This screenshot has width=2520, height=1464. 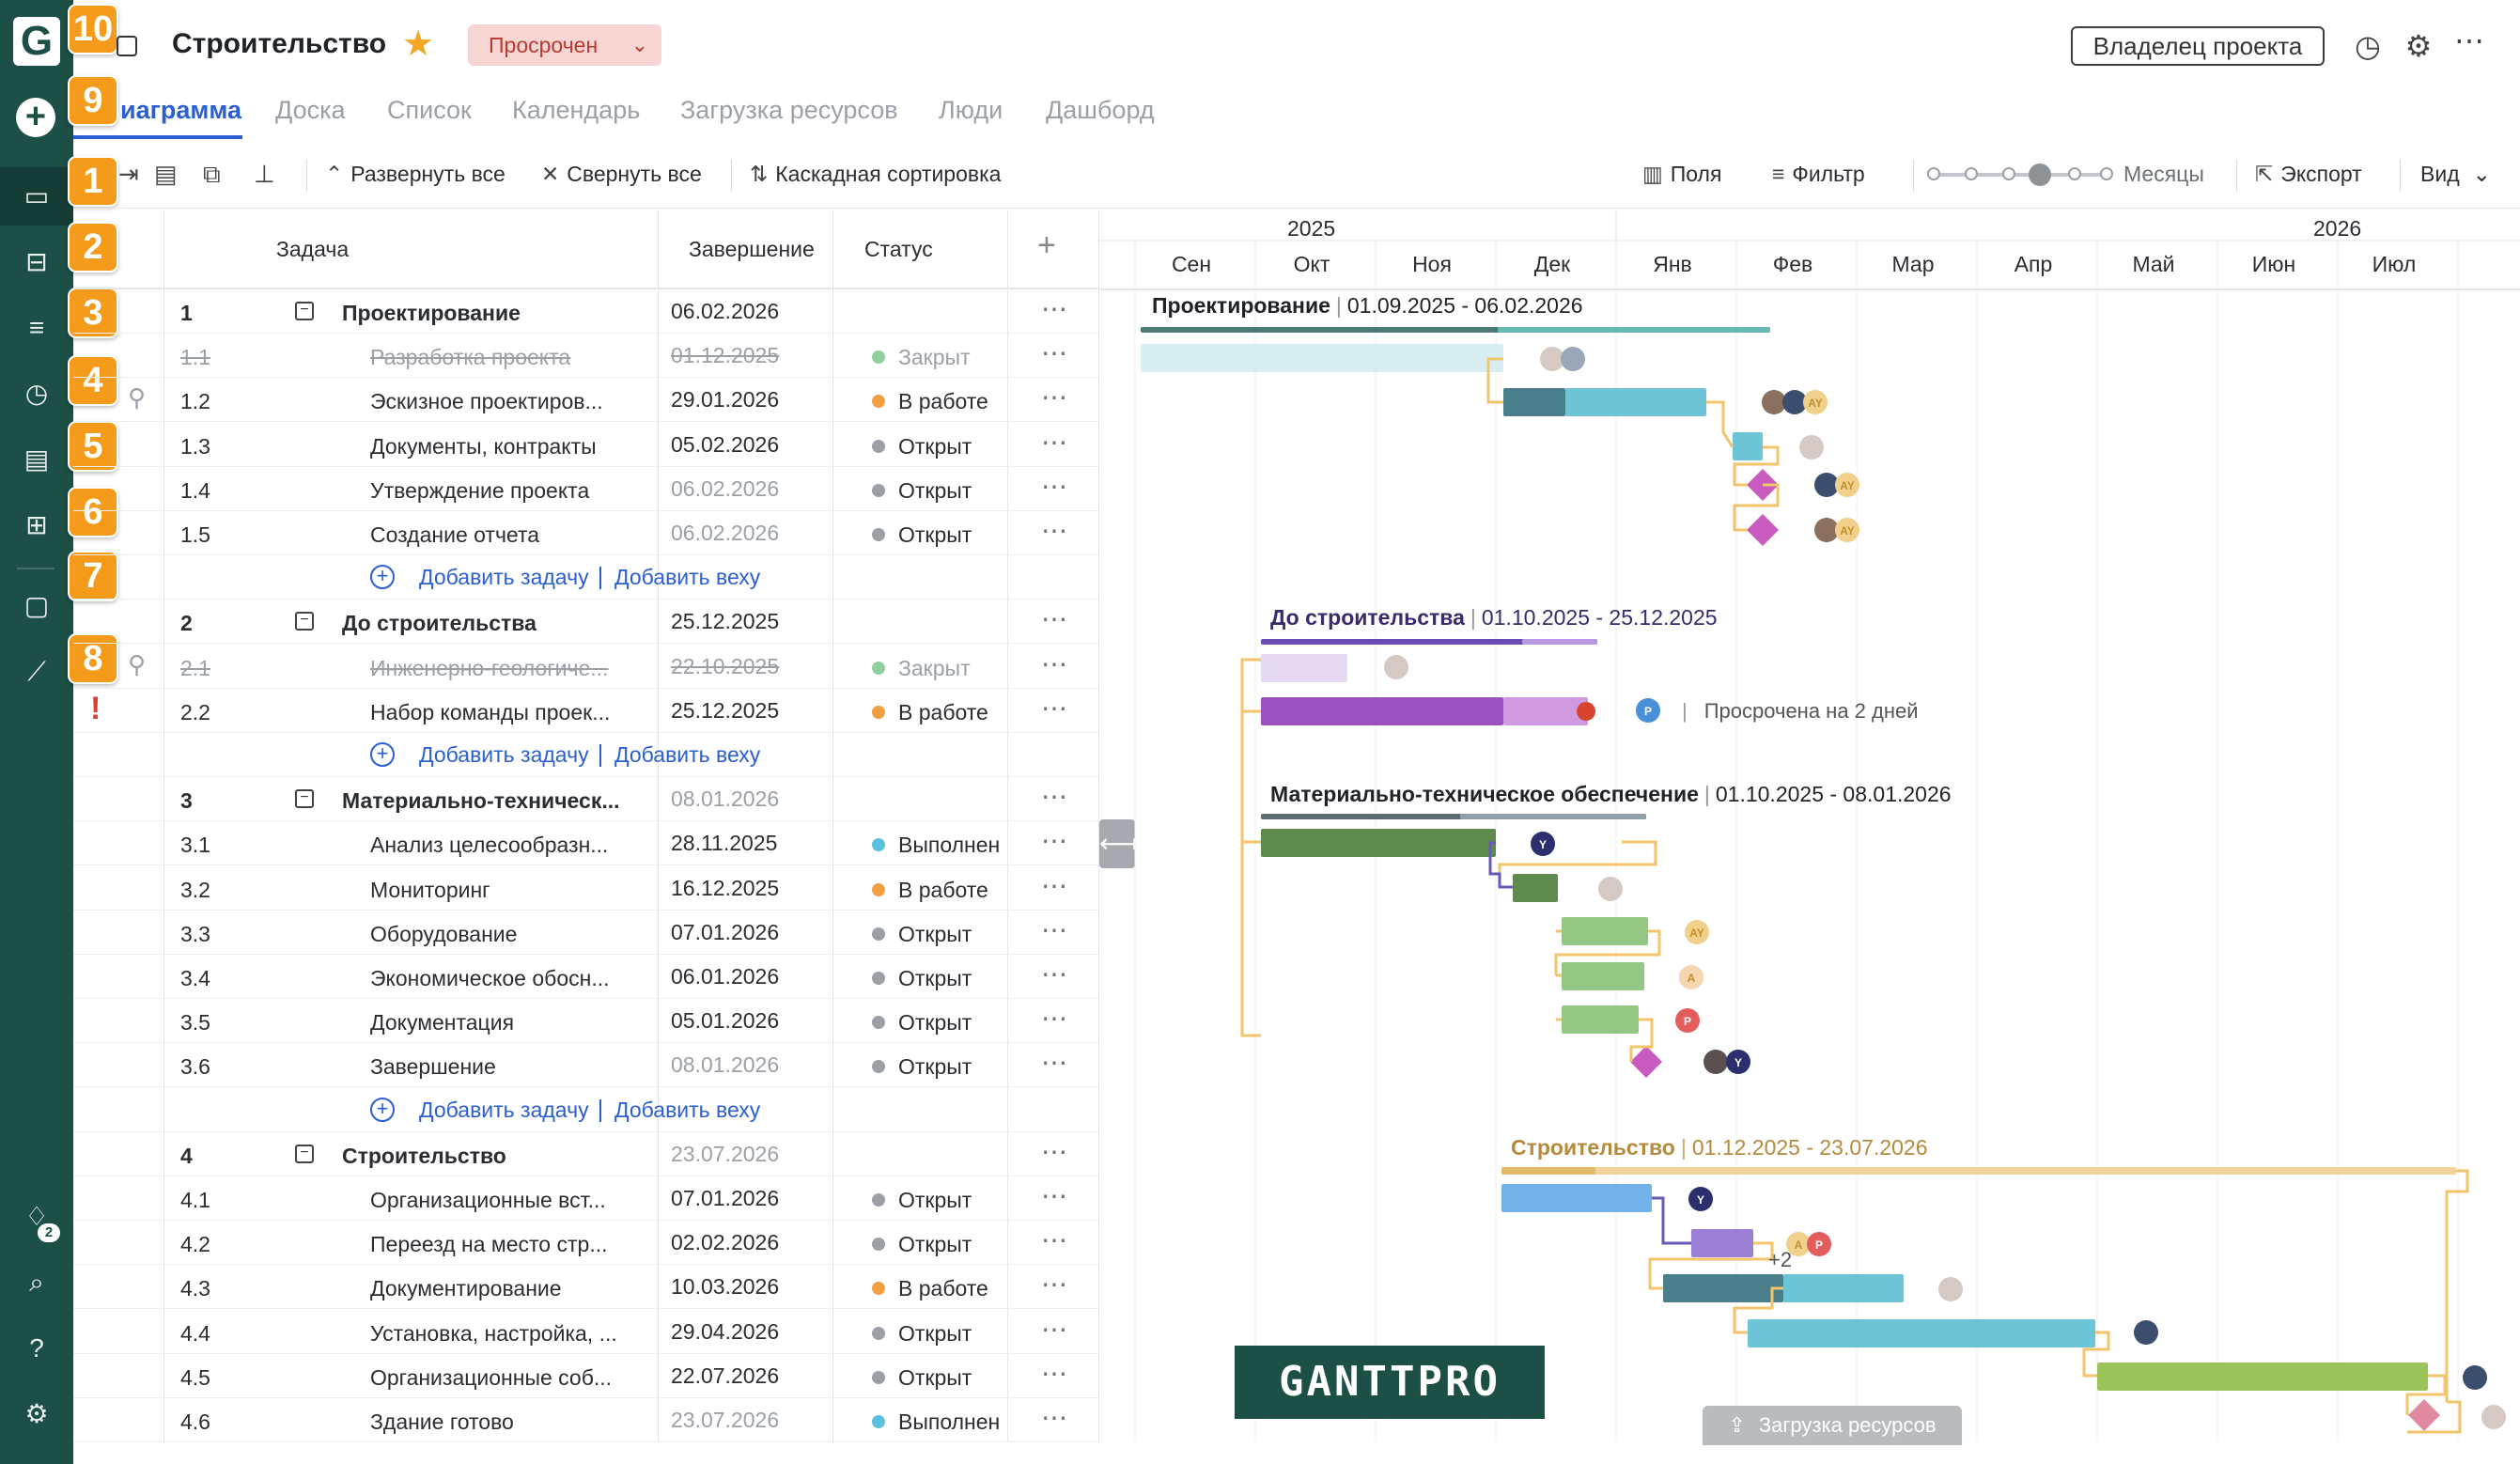 I want to click on end-date: 28.11.2025, so click(x=724, y=844).